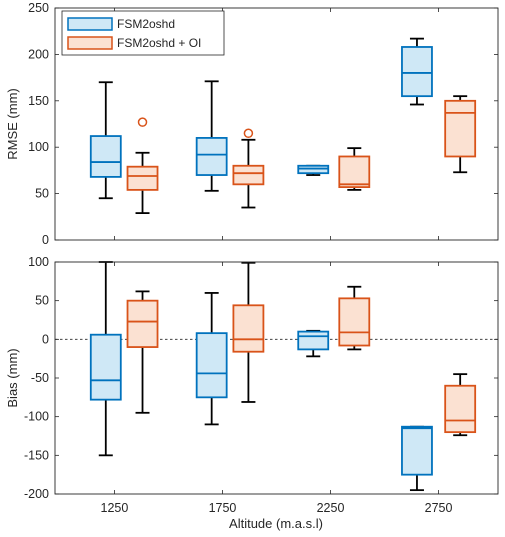  What do you see at coordinates (36, 494) in the screenshot?
I see `bias-y-tick-label: -200` at bounding box center [36, 494].